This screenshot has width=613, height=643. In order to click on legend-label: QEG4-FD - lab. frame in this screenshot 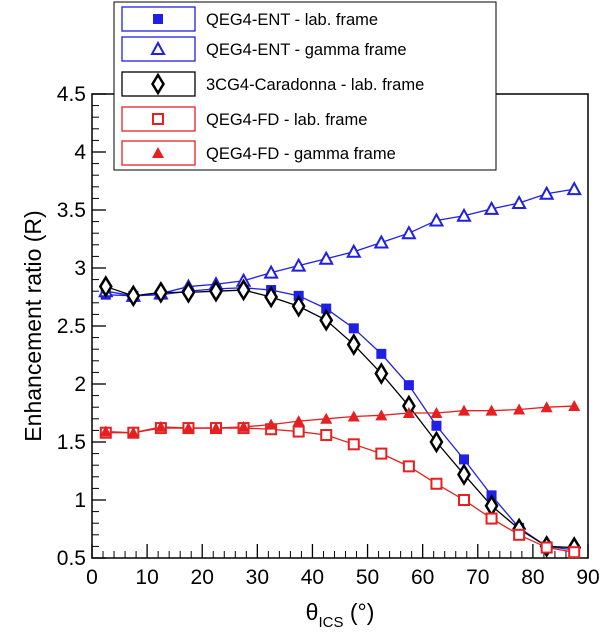, I will do `click(286, 120)`.